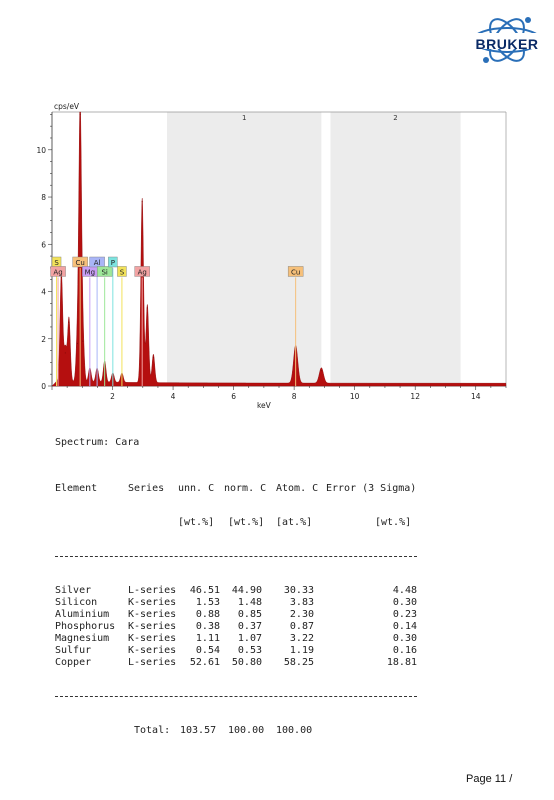  What do you see at coordinates (371, 488) in the screenshot?
I see `header-error: Error (3 Sigma)` at bounding box center [371, 488].